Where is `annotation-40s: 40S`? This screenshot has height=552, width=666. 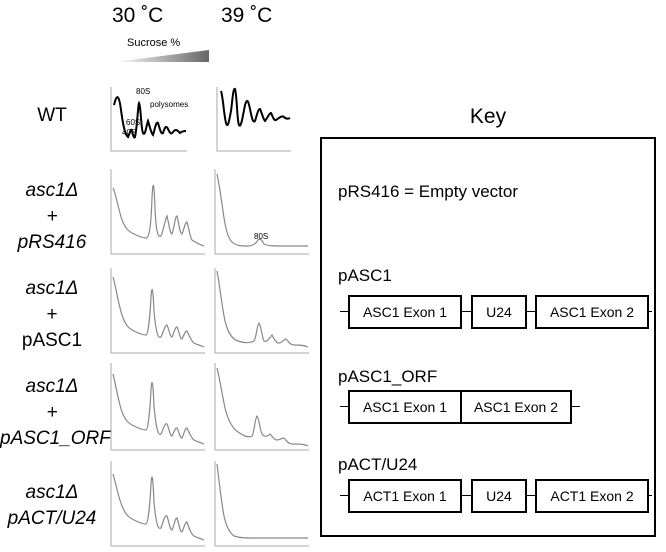
annotation-40s: 40S is located at coordinates (129, 132).